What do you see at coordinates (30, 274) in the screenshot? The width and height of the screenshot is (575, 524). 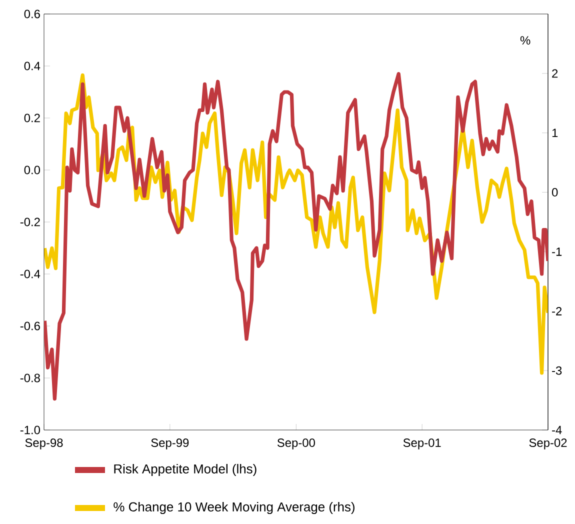 I see `y-tick-label: -0.4` at bounding box center [30, 274].